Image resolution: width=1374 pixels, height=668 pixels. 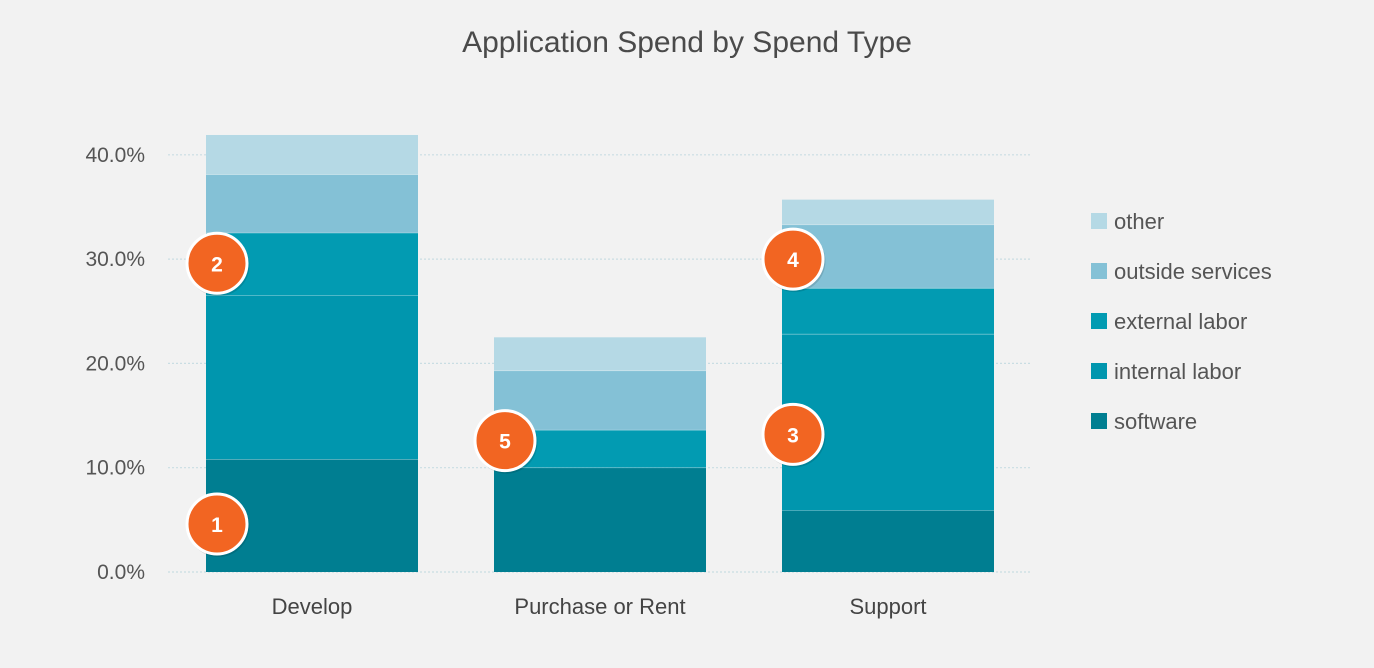 I want to click on y-tick-label: 30.0%, so click(x=115, y=259).